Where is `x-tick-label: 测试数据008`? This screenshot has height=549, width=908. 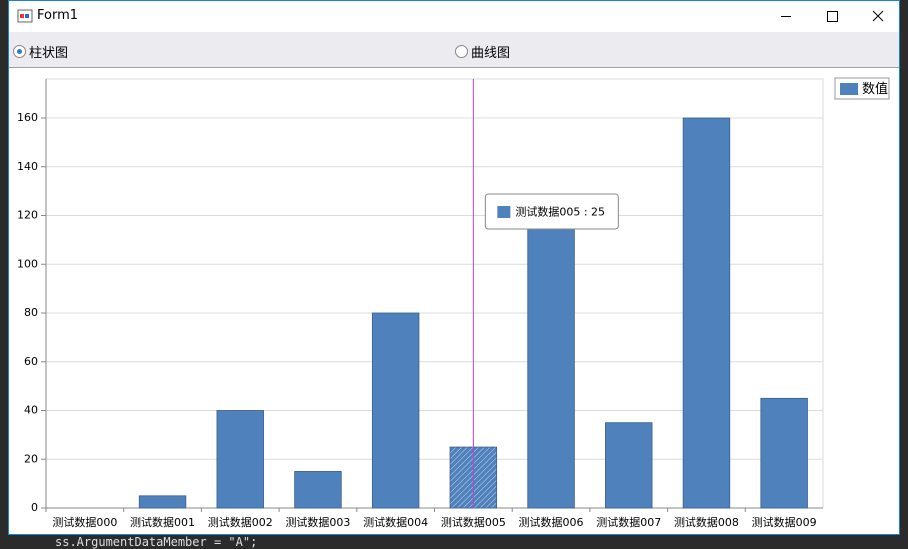
x-tick-label: 测试数据008 is located at coordinates (706, 522).